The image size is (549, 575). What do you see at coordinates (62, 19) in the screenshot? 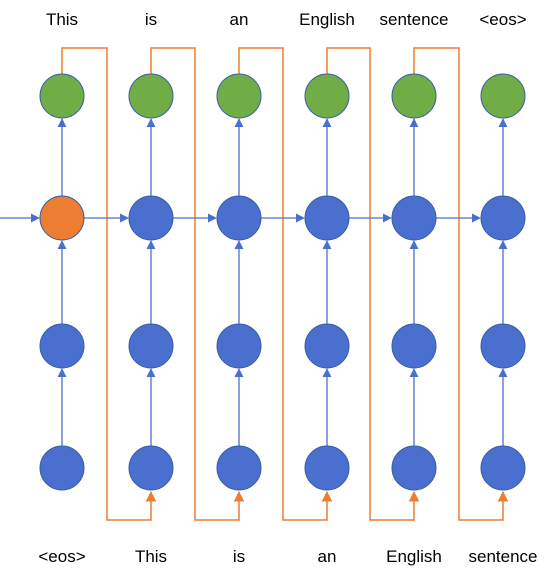
I see `output-token-label: This` at bounding box center [62, 19].